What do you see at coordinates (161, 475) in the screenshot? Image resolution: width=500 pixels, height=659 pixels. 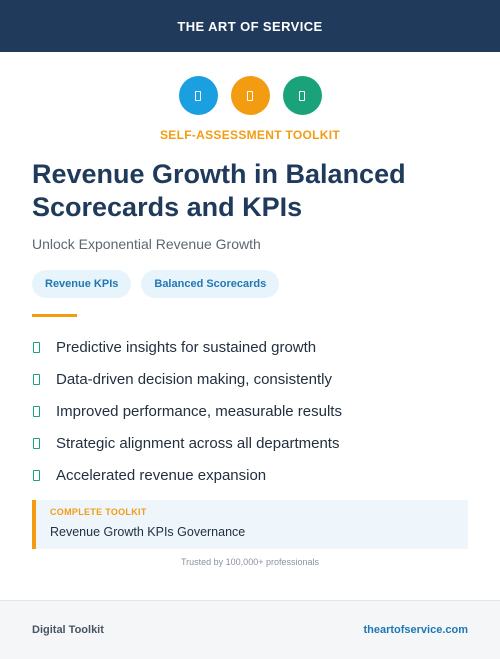 I see `benefit-text: Accelerated revenue expansion` at bounding box center [161, 475].